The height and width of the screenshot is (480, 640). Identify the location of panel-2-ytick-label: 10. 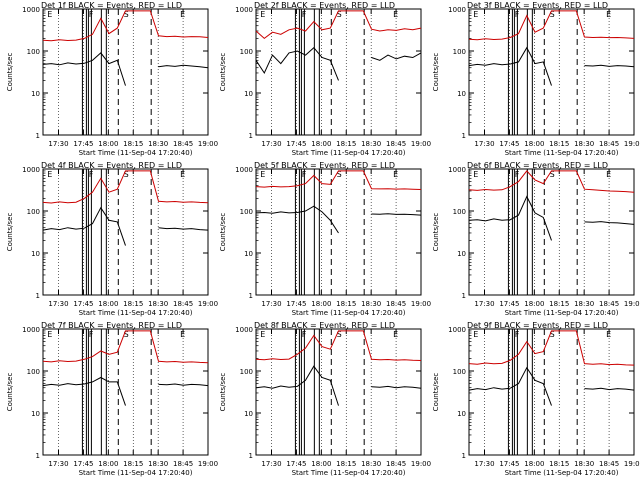
(248, 94).